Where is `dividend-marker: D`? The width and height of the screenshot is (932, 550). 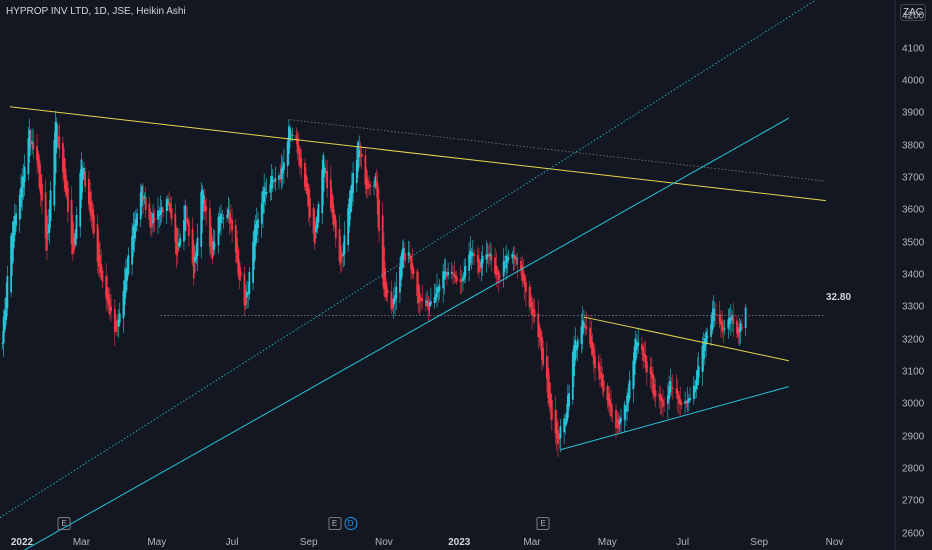
dividend-marker: D is located at coordinates (351, 523).